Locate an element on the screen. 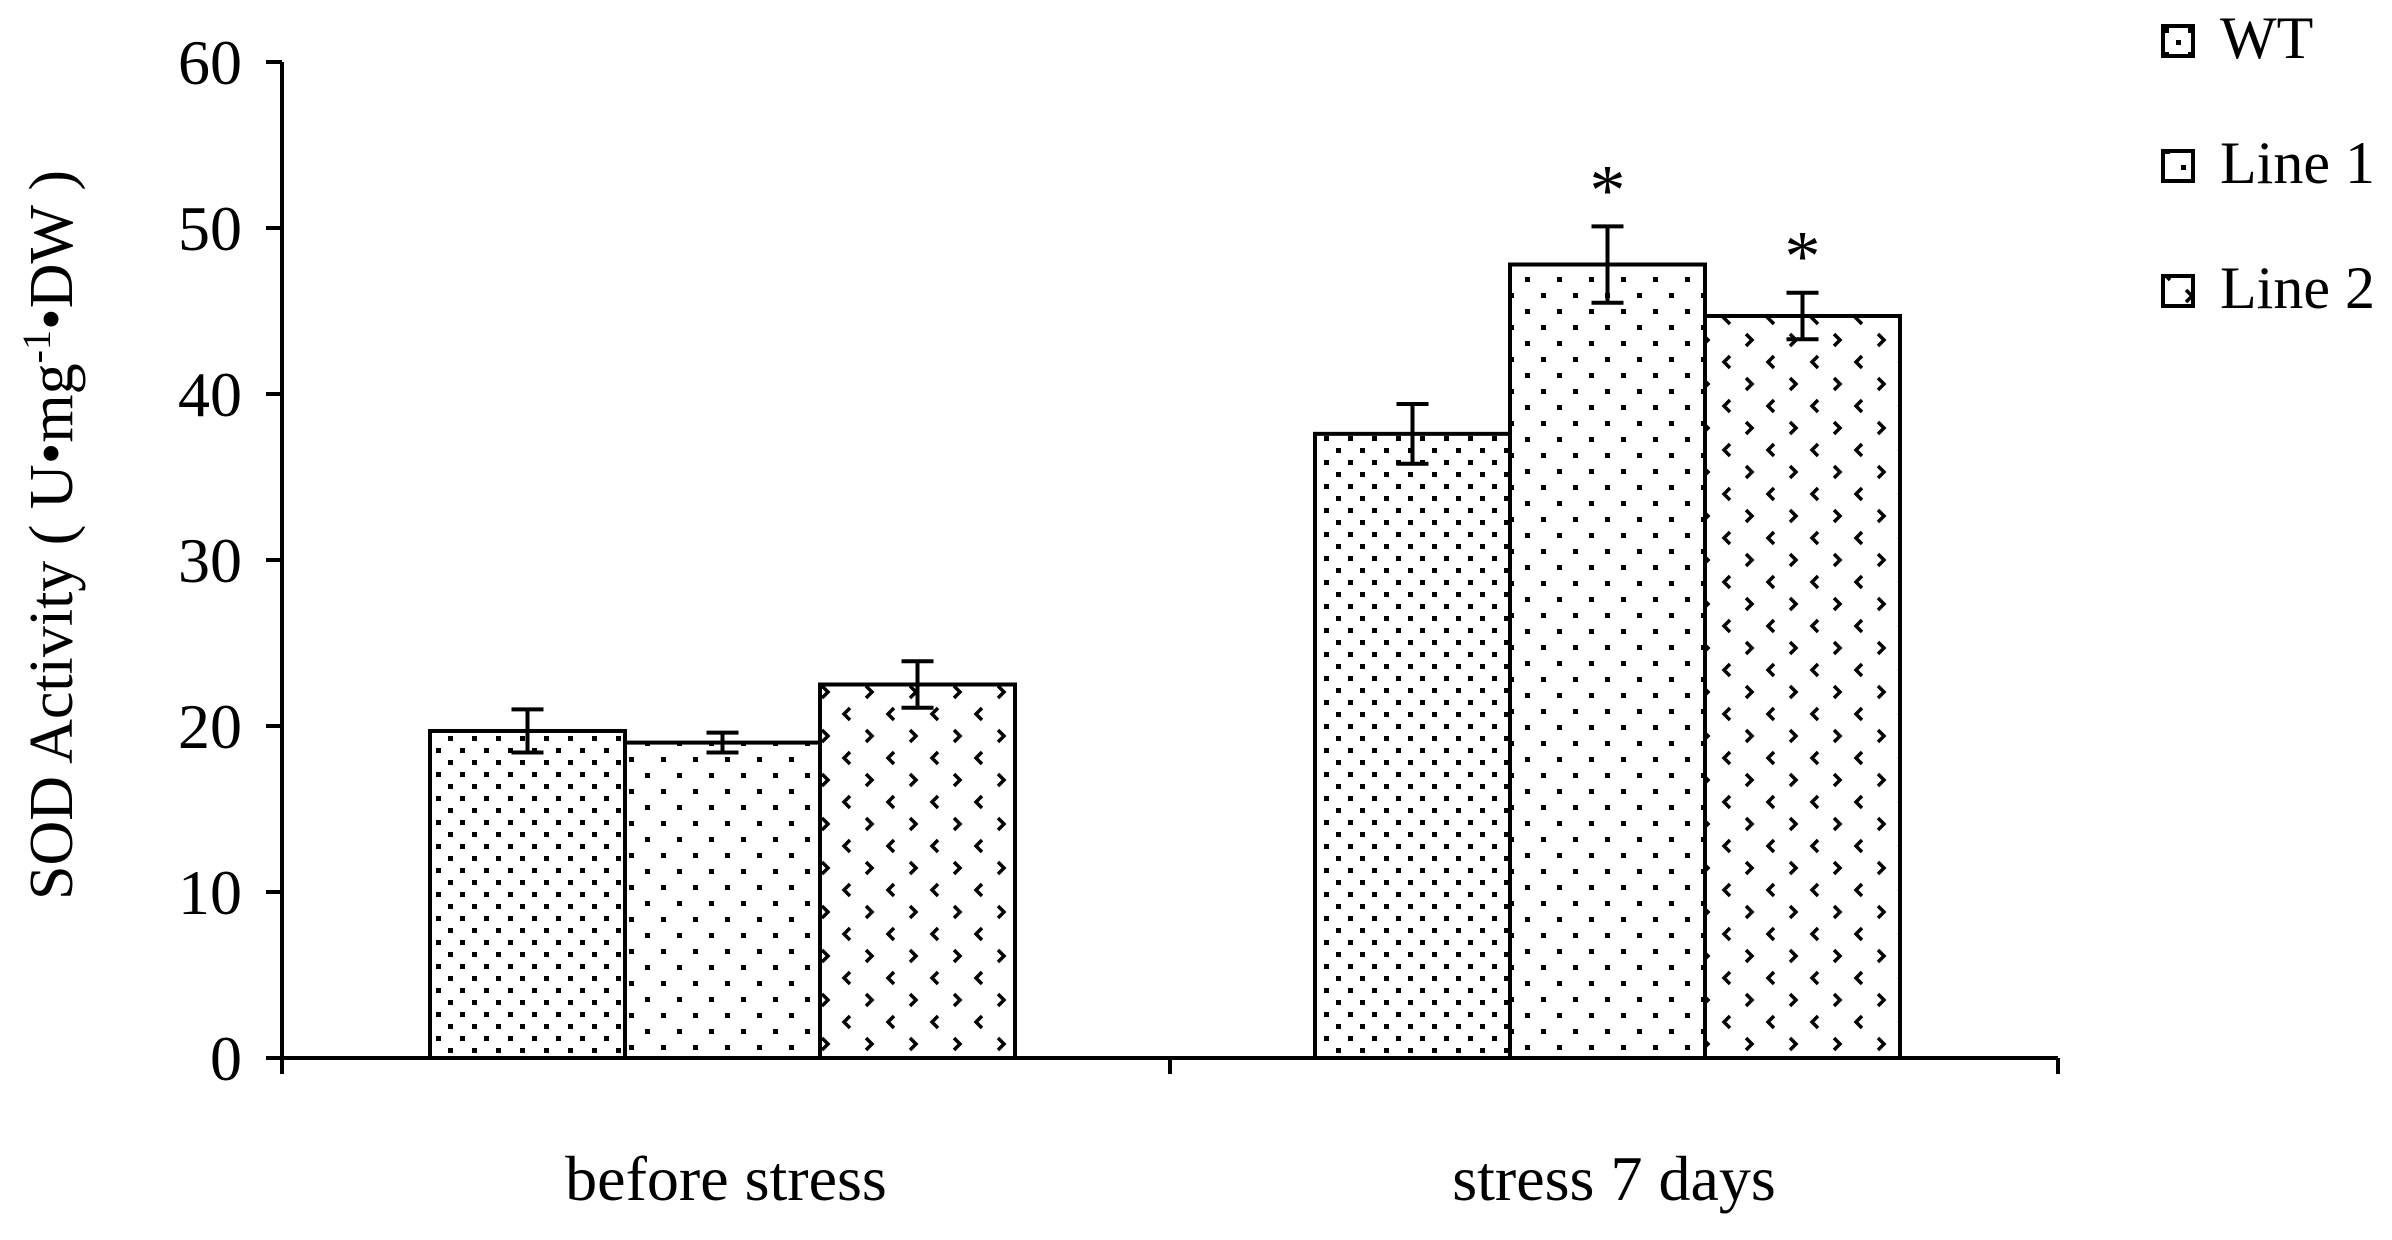 The width and height of the screenshot is (2392, 1240). y-axis-ticks: 0 10 20 30 40 50 60 is located at coordinates (230, 560).